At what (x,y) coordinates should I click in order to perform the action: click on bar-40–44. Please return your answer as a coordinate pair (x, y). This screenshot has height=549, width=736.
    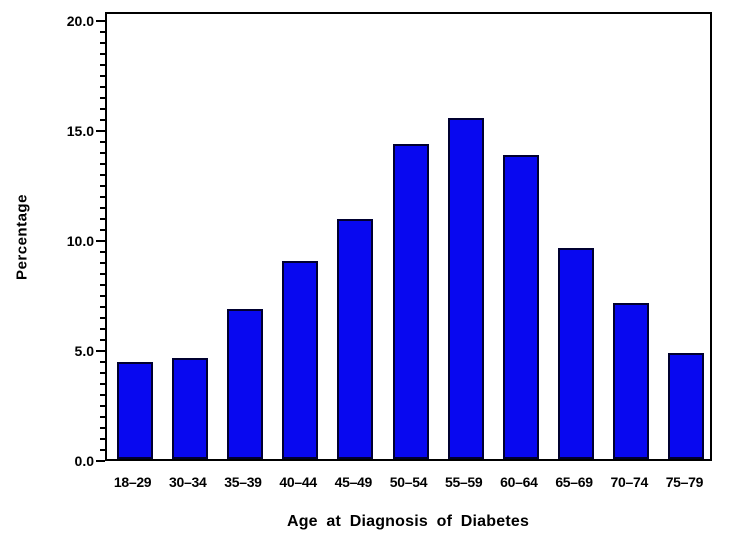
    Looking at the image, I should click on (300, 360).